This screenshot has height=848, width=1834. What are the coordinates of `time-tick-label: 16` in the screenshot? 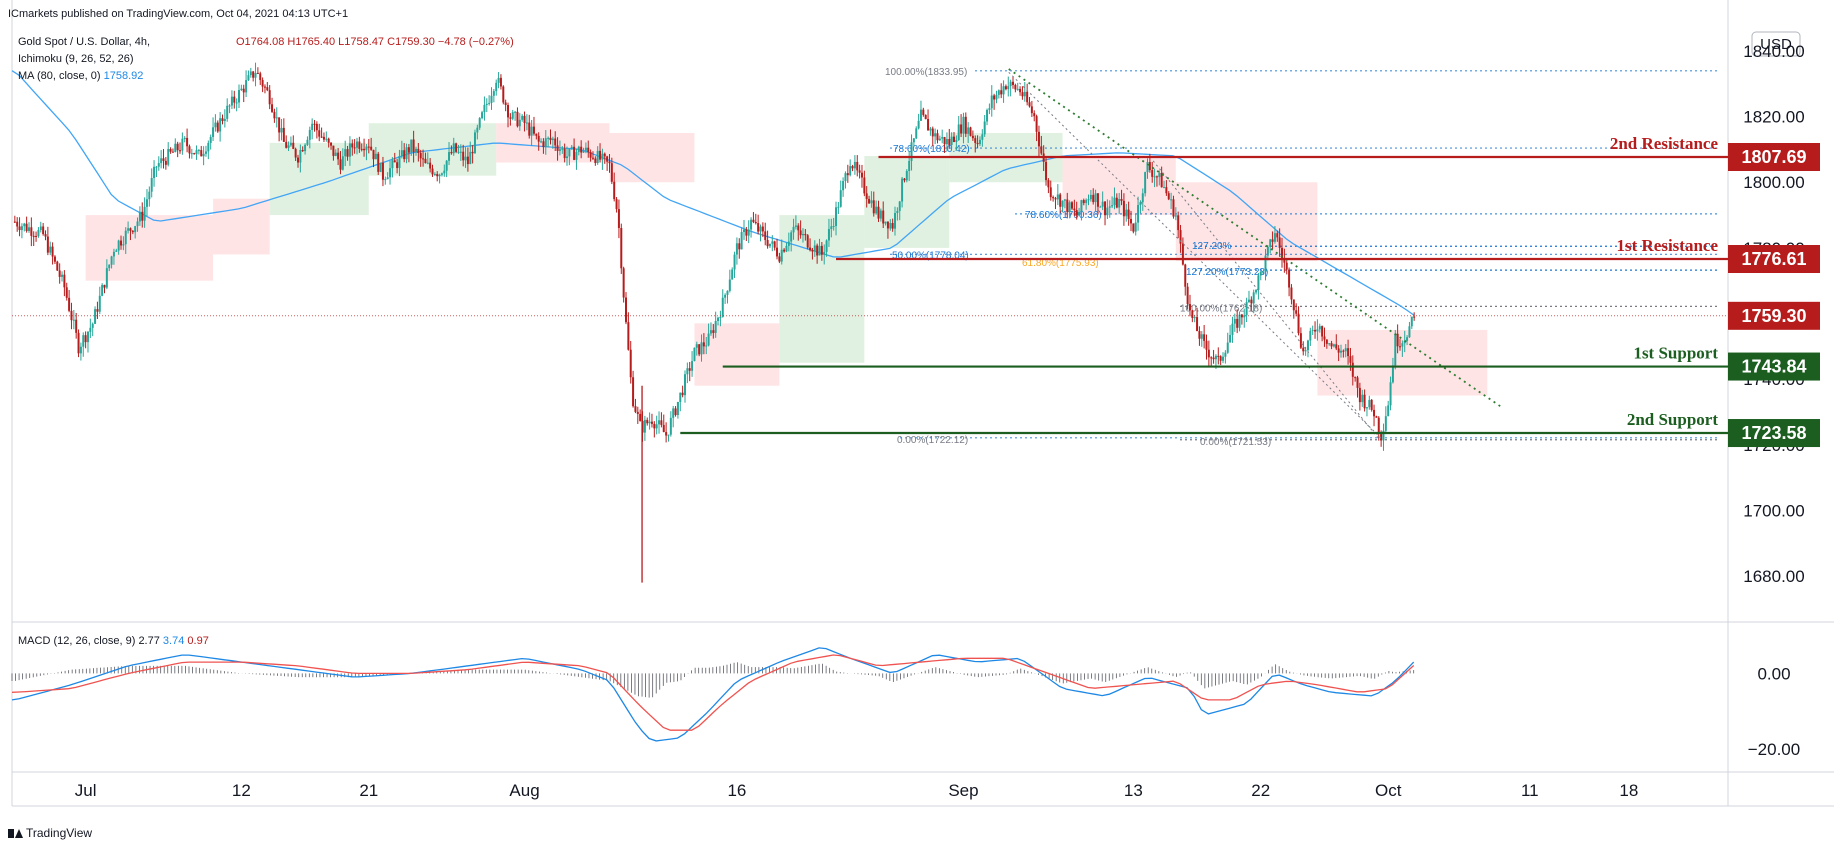 It's located at (736, 790).